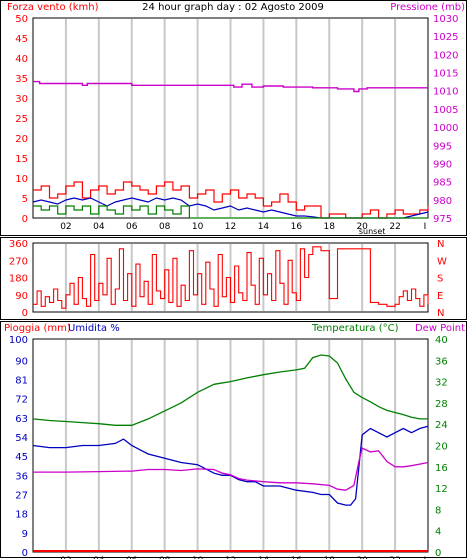  I want to click on right-tick-label: 975, so click(442, 219).